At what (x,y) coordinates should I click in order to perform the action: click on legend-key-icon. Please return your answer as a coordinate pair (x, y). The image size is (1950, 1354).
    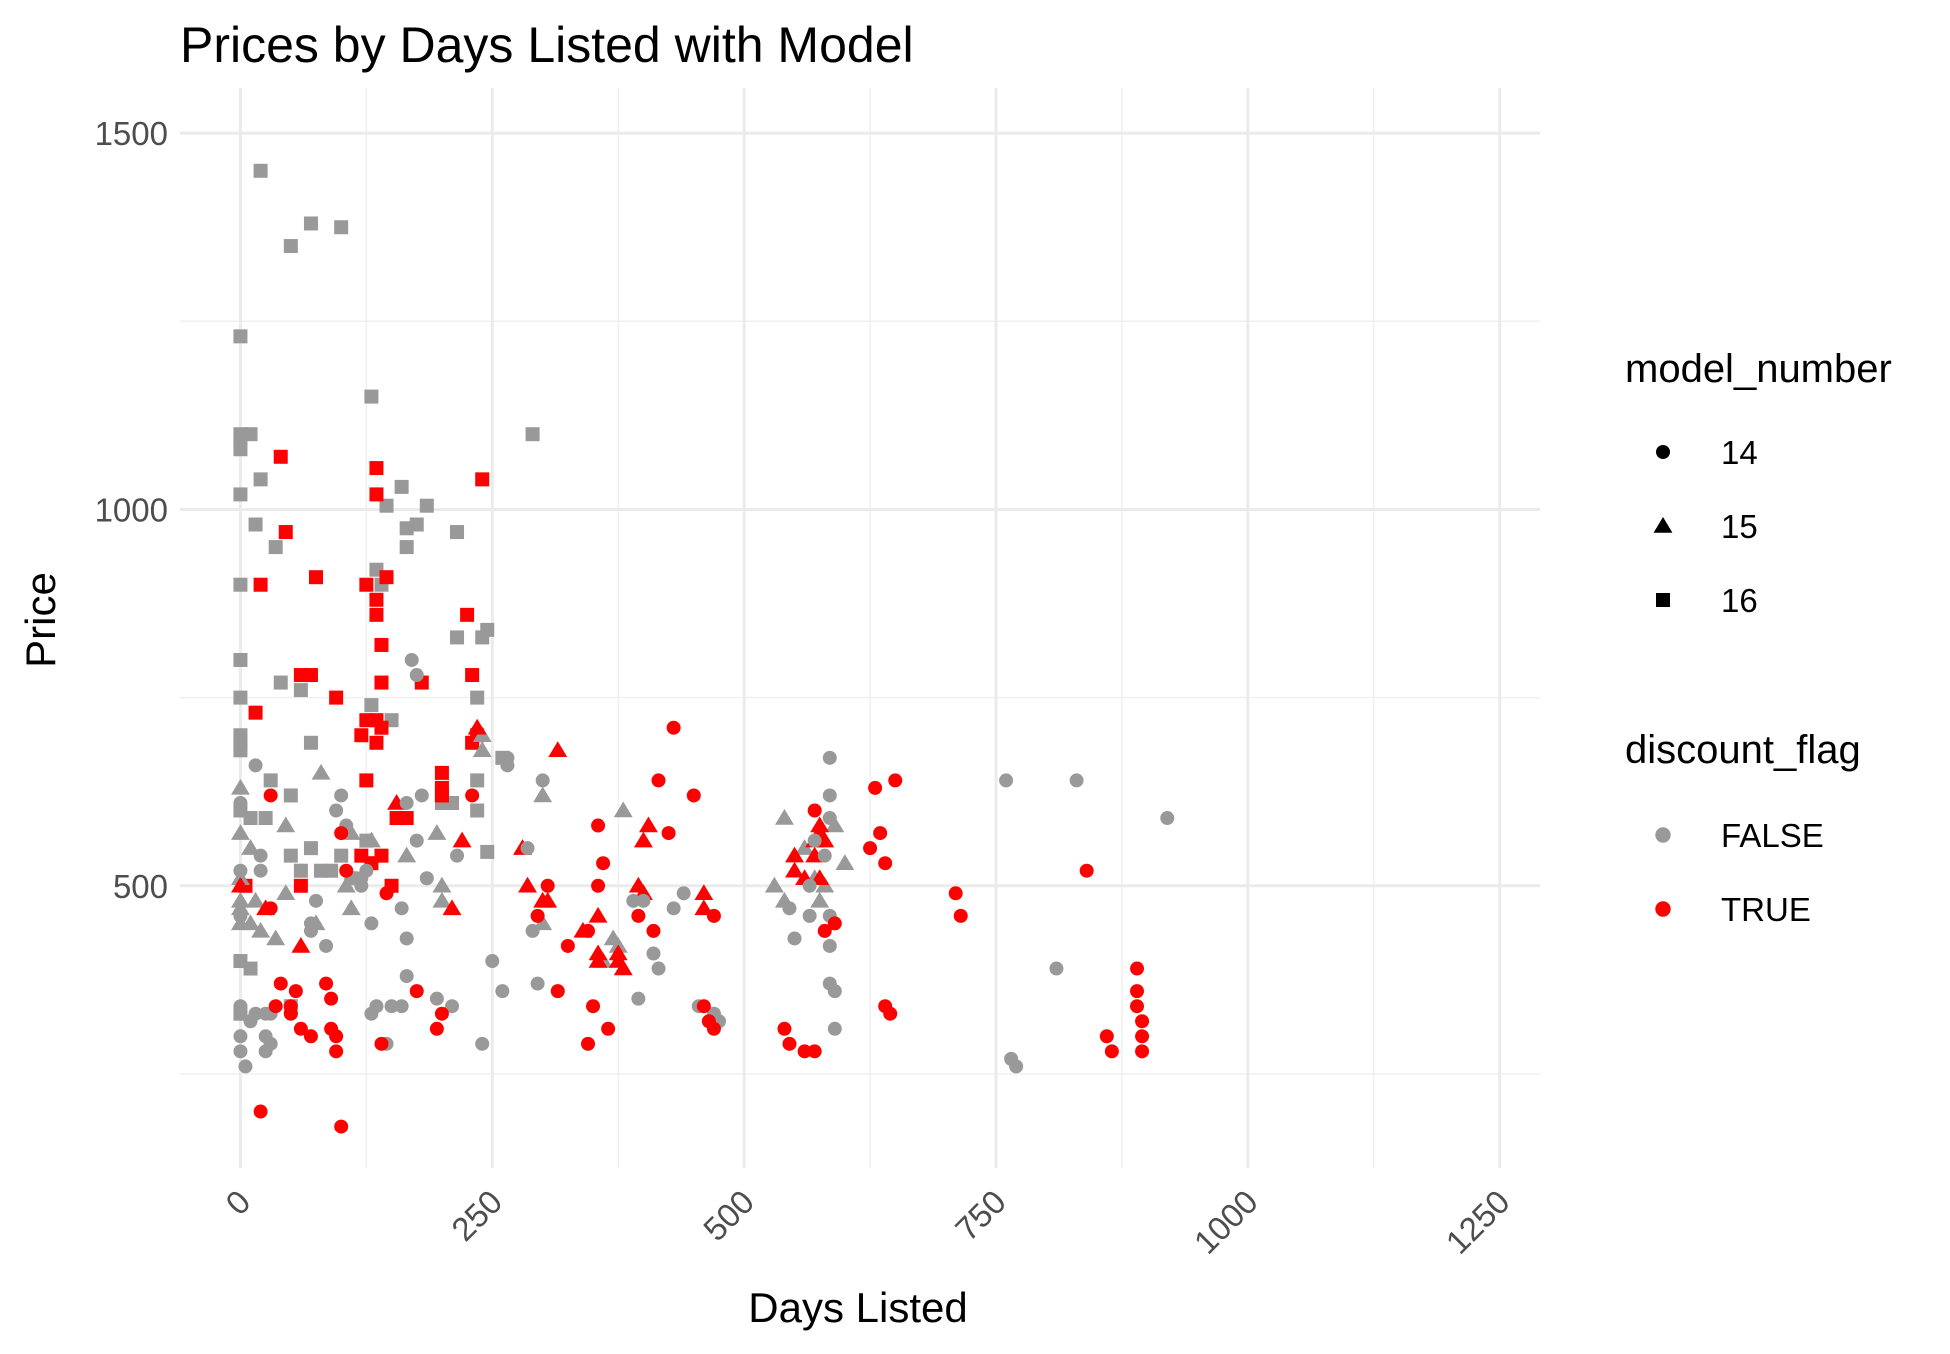
    Looking at the image, I should click on (1663, 452).